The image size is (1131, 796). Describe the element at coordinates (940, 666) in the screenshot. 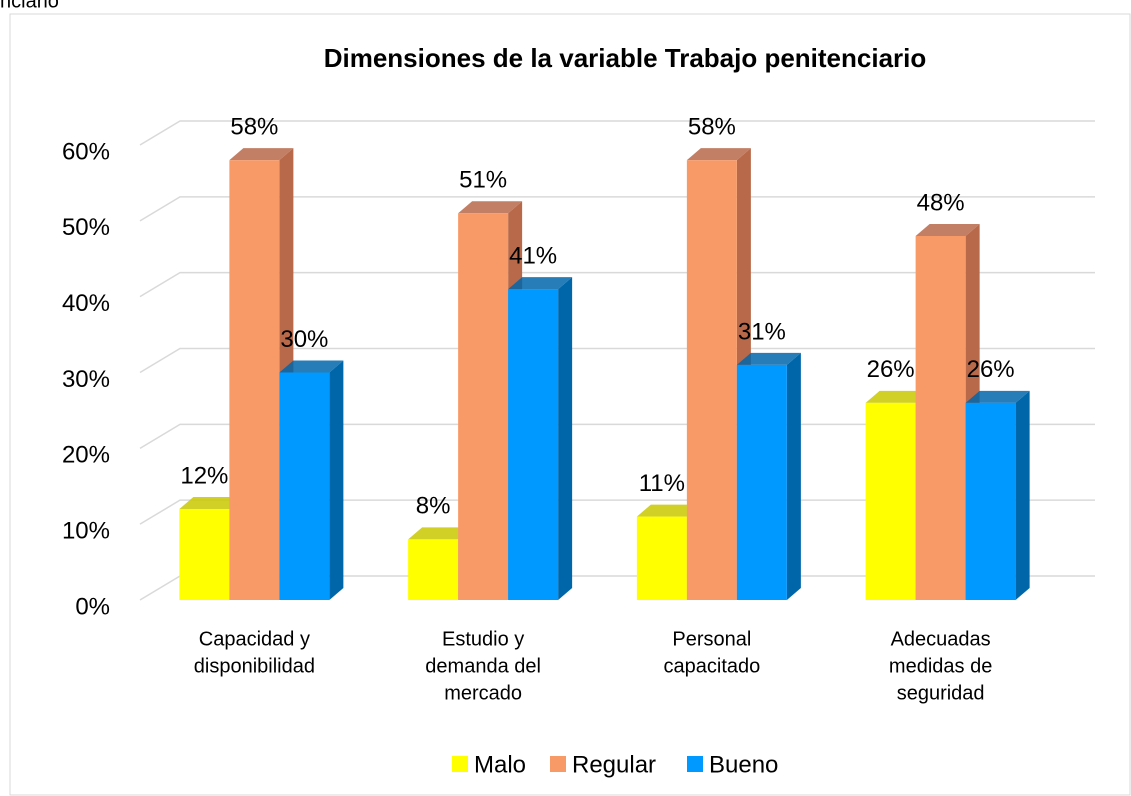

I see `x-tick-label: medidas de` at that location.